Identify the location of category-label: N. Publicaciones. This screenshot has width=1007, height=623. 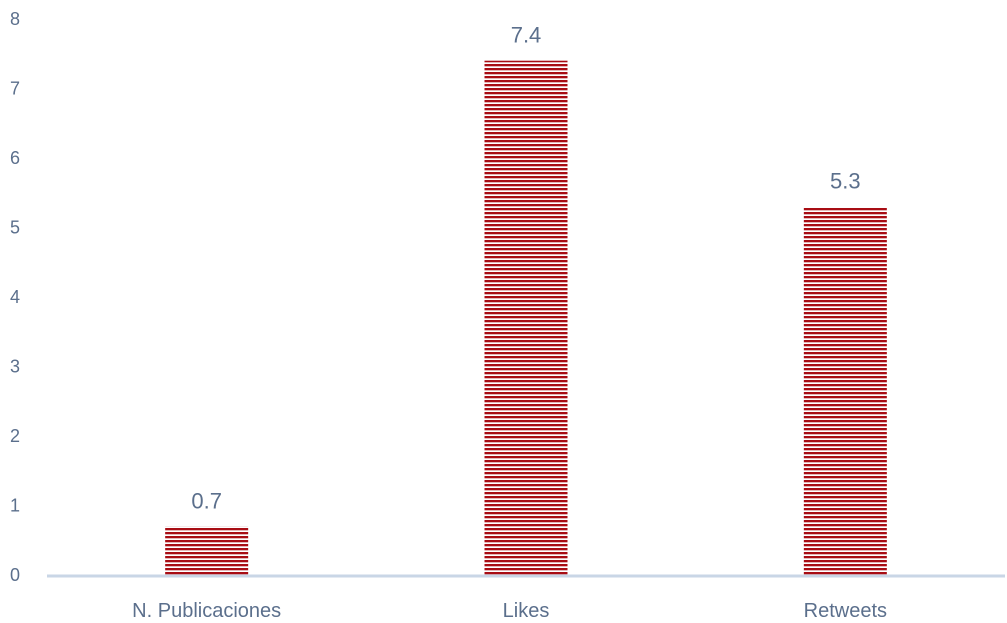
(206, 611).